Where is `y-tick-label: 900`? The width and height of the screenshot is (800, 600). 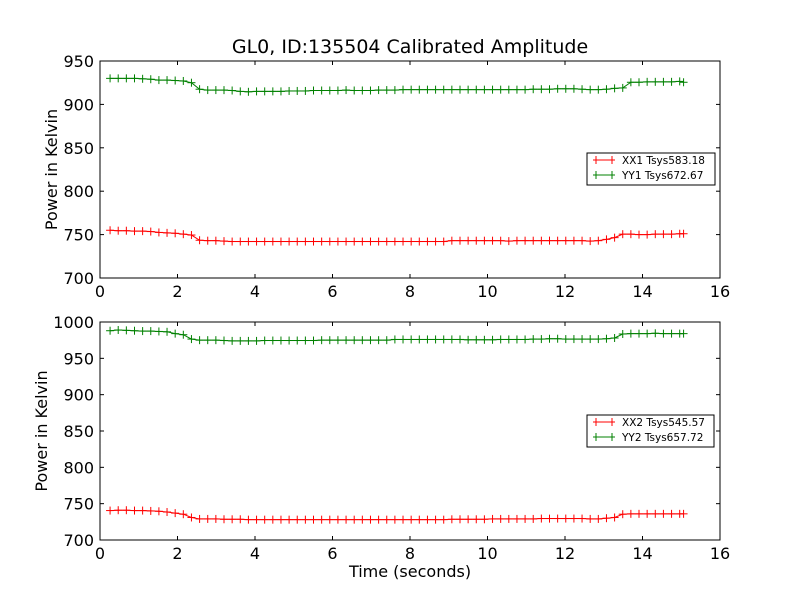 y-tick-label: 900 is located at coordinates (78, 395).